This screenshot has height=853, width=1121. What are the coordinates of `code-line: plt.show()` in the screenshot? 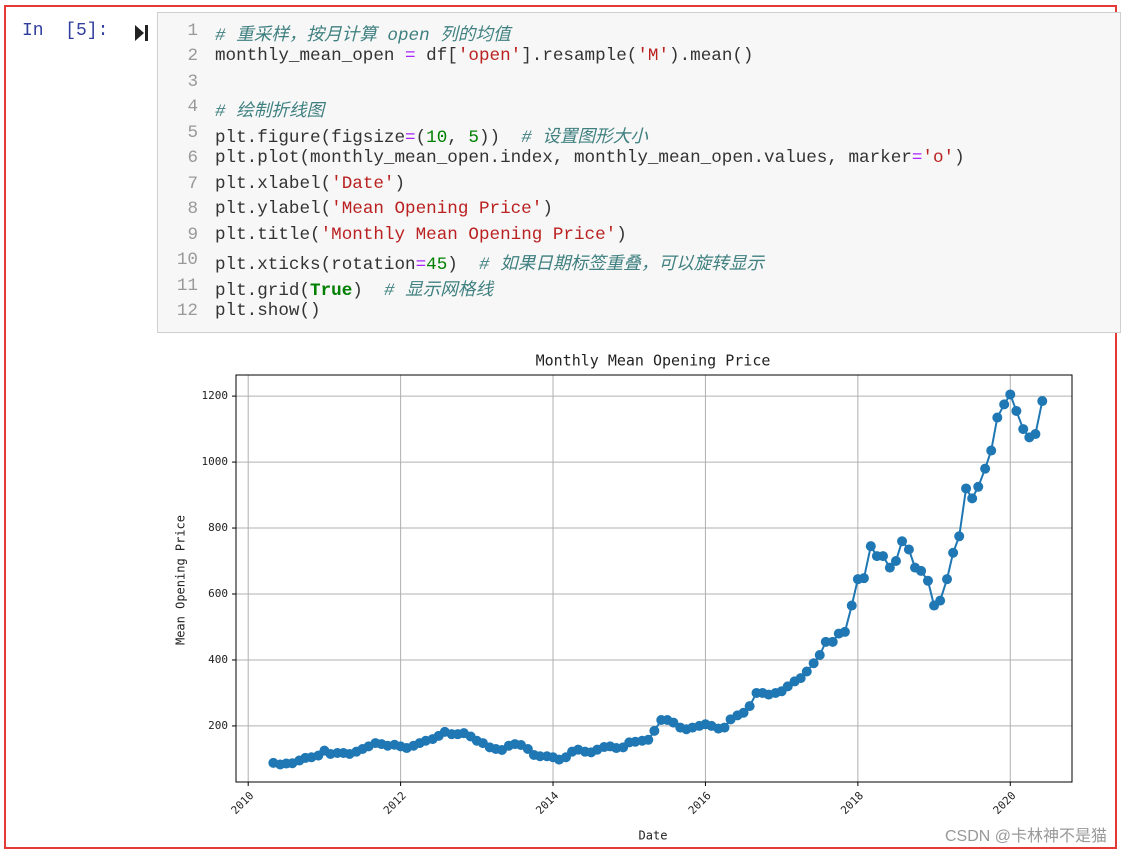 It's located at (268, 311).